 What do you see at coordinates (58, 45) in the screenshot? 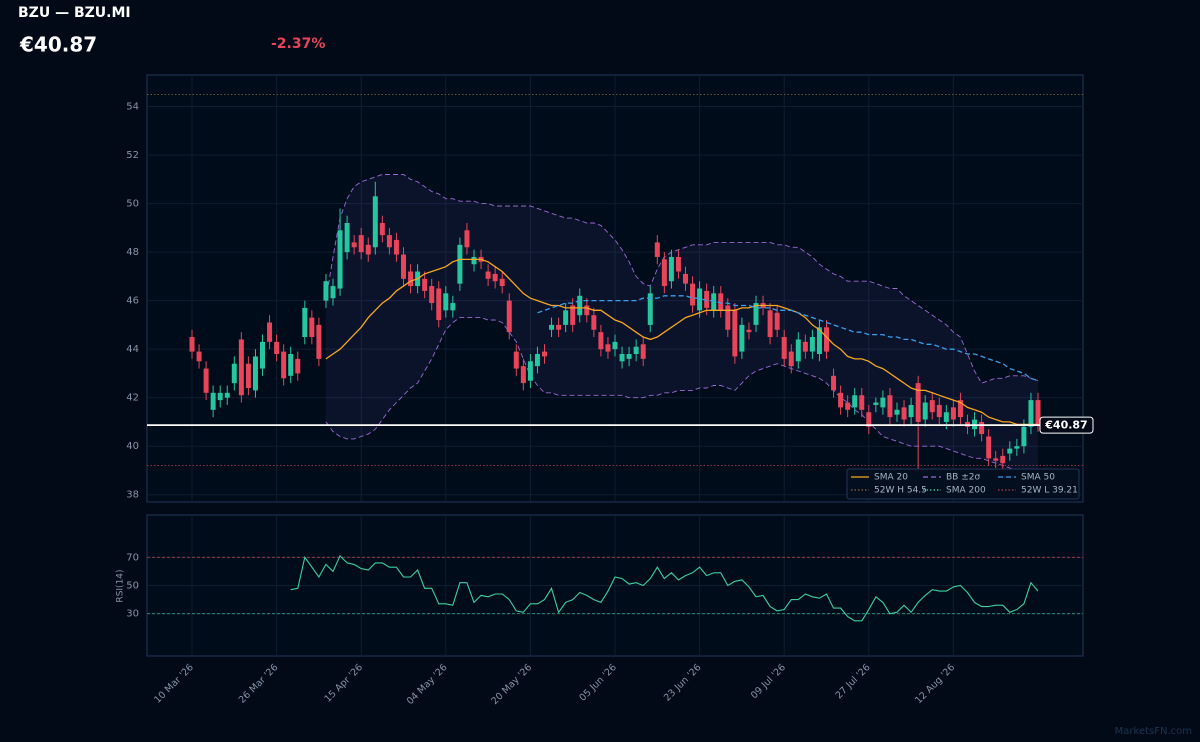
I see `price: €40.87` at bounding box center [58, 45].